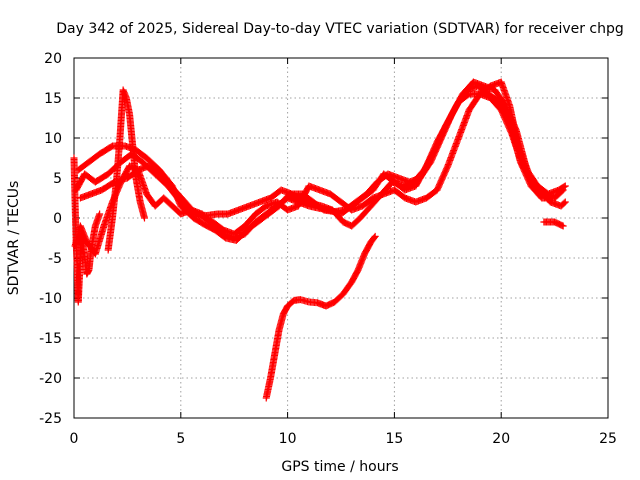 The image size is (640, 480). I want to click on y-tick-label: 0, so click(57, 219).